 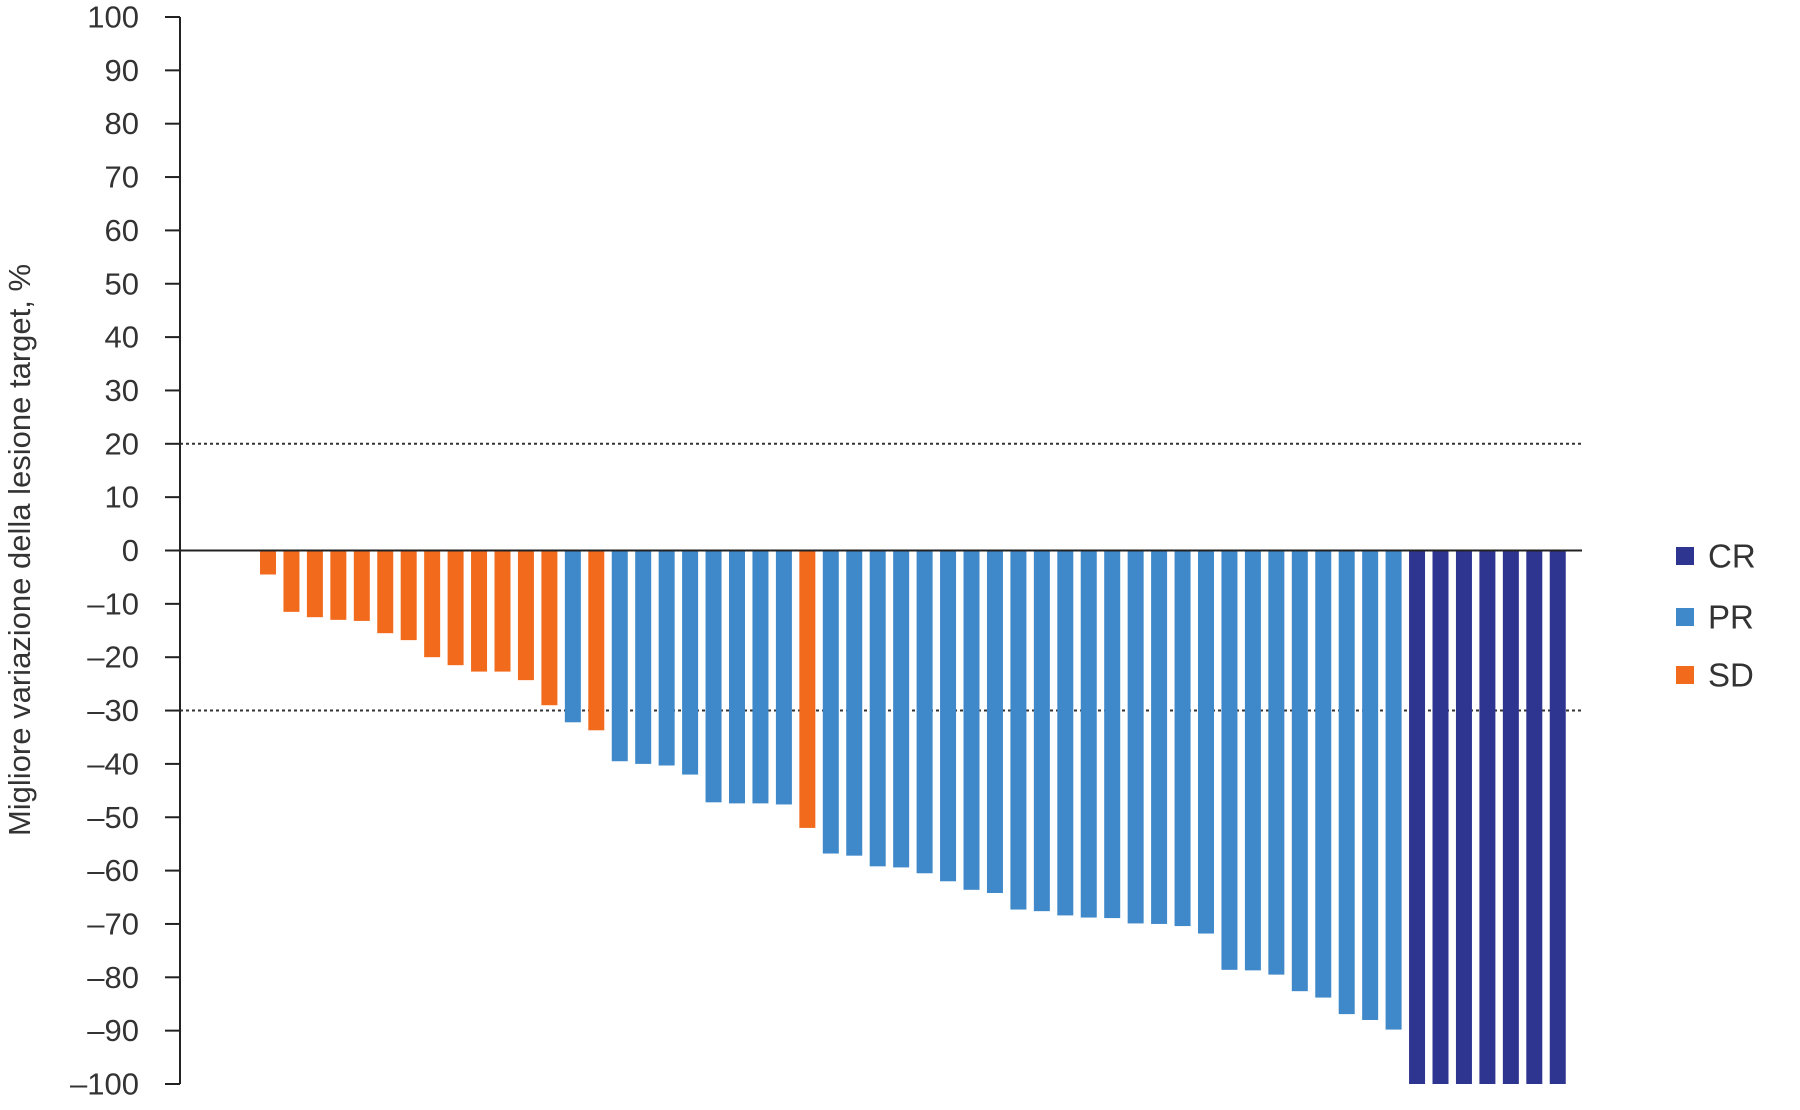 What do you see at coordinates (122, 283) in the screenshot?
I see `y-tick-label: 50` at bounding box center [122, 283].